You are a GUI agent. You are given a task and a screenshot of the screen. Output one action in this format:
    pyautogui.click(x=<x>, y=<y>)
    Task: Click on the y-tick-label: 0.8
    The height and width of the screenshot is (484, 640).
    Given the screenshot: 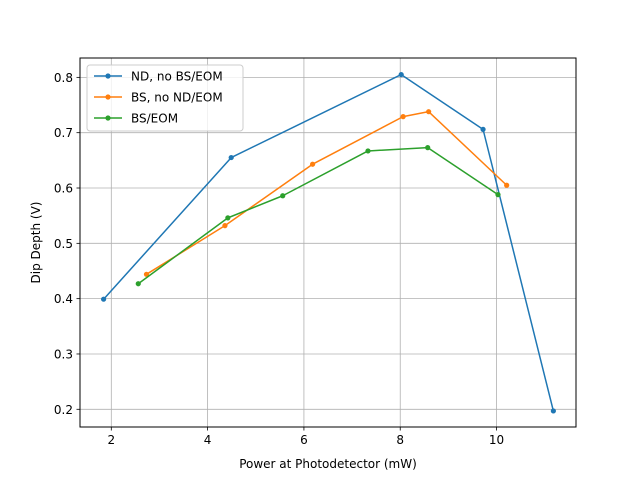 What is the action you would take?
    pyautogui.click(x=63, y=78)
    